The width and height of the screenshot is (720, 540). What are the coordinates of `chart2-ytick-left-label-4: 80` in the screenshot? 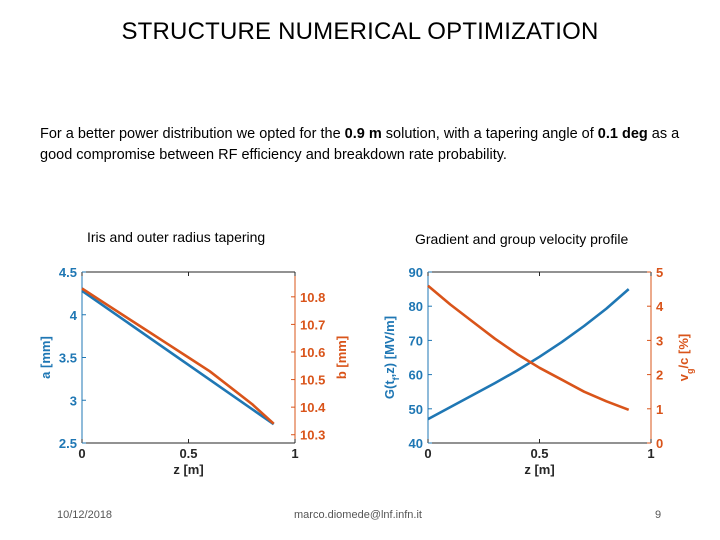 It's located at (416, 306).